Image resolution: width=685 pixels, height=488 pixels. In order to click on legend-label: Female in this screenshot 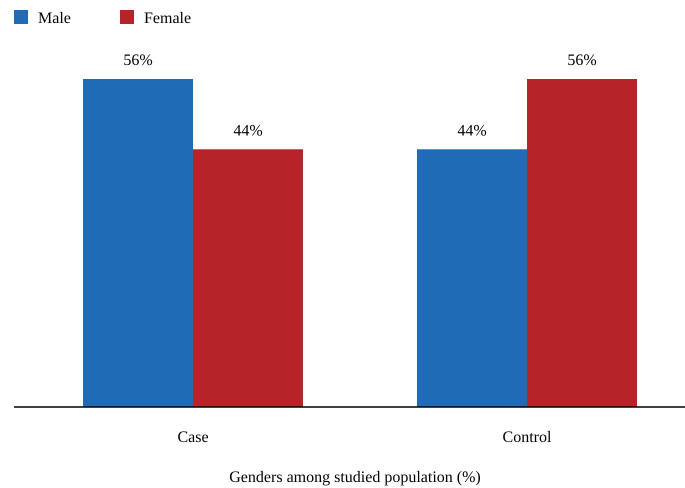, I will do `click(168, 18)`.